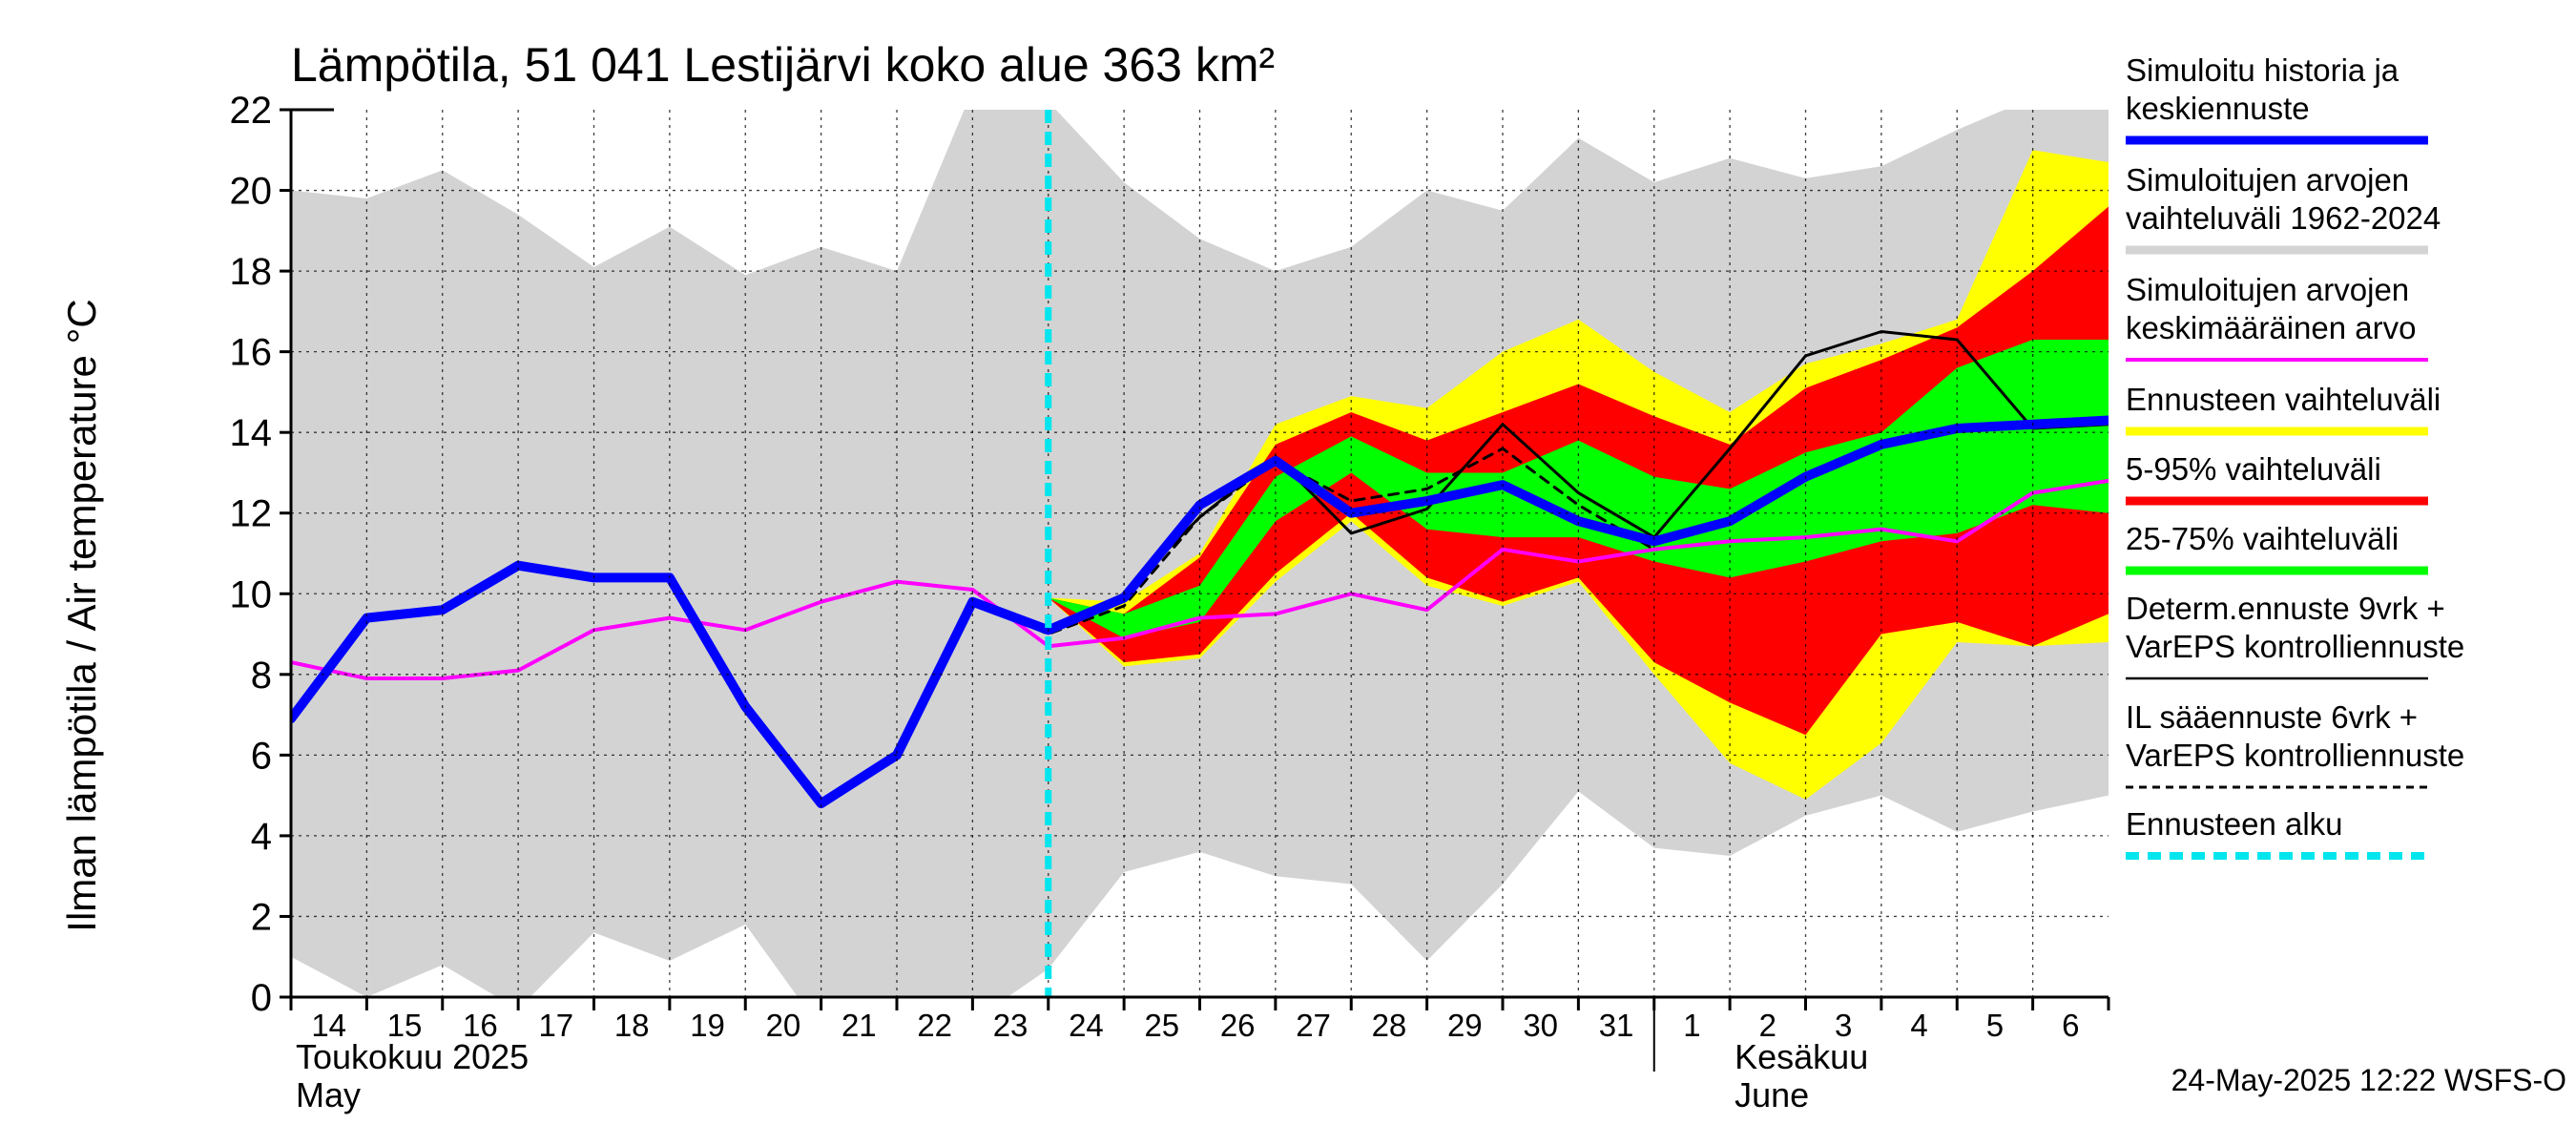  I want to click on y-tick-label-6: 12, so click(251, 514).